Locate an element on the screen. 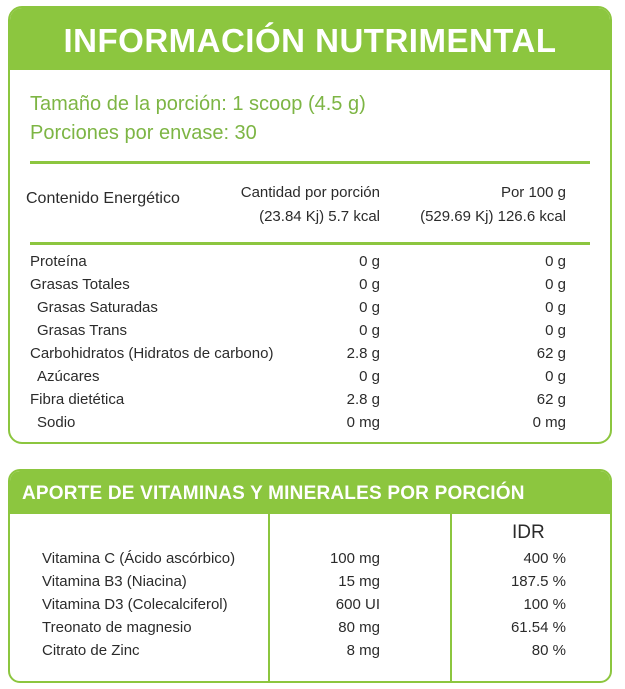 The height and width of the screenshot is (689, 625). nutrient-row: Grasas Totales 0 g 0 g is located at coordinates (310, 287).